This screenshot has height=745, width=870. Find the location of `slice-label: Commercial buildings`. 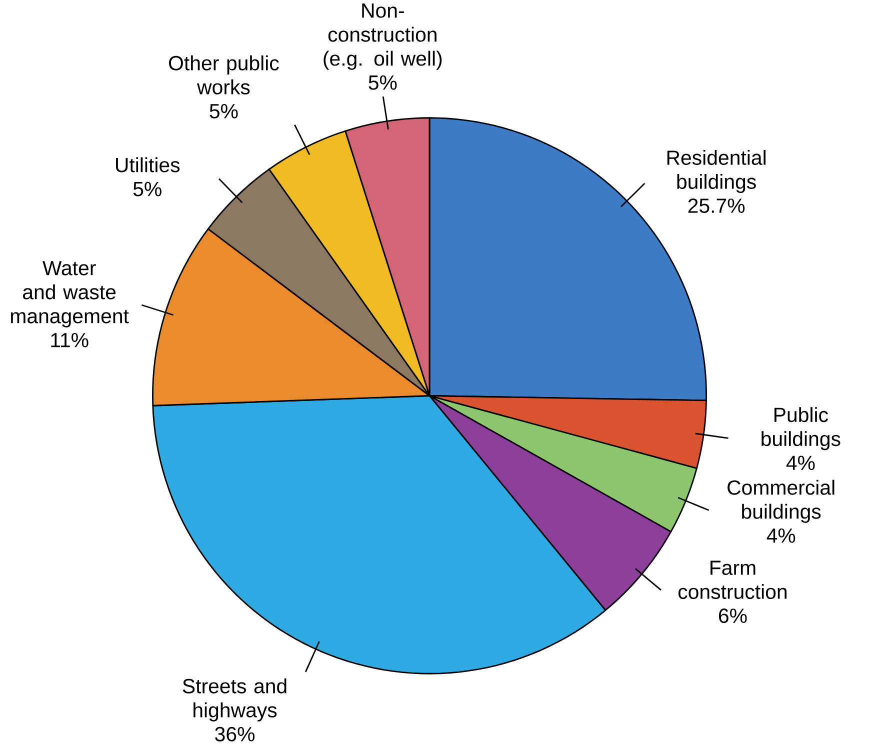

slice-label: Commercial buildings is located at coordinates (781, 501).